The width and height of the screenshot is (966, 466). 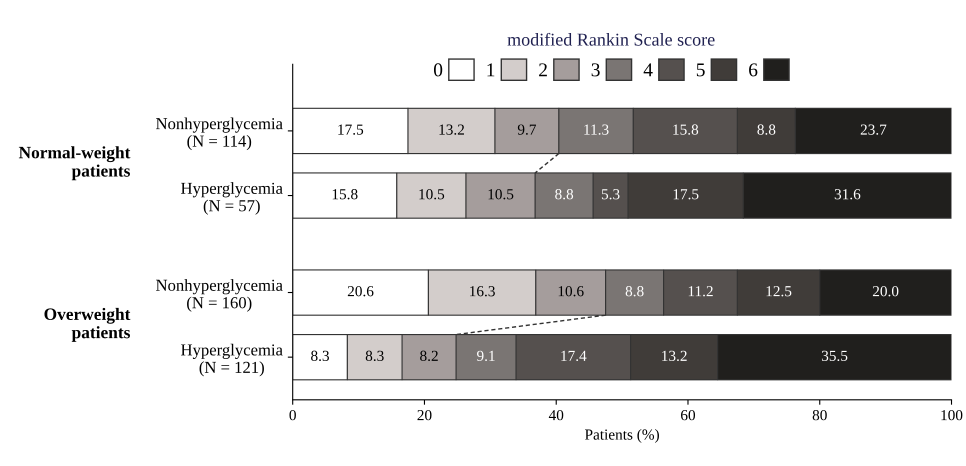 I want to click on data-label: 9.1, so click(x=486, y=356).